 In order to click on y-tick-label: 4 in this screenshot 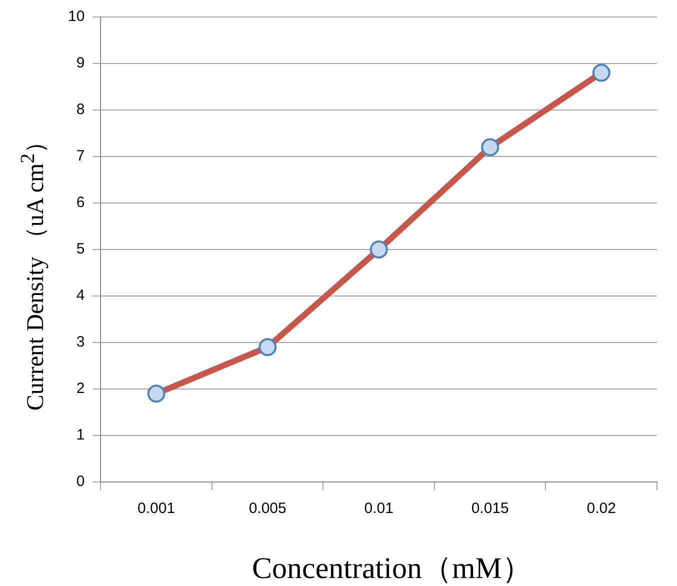, I will do `click(80, 295)`.